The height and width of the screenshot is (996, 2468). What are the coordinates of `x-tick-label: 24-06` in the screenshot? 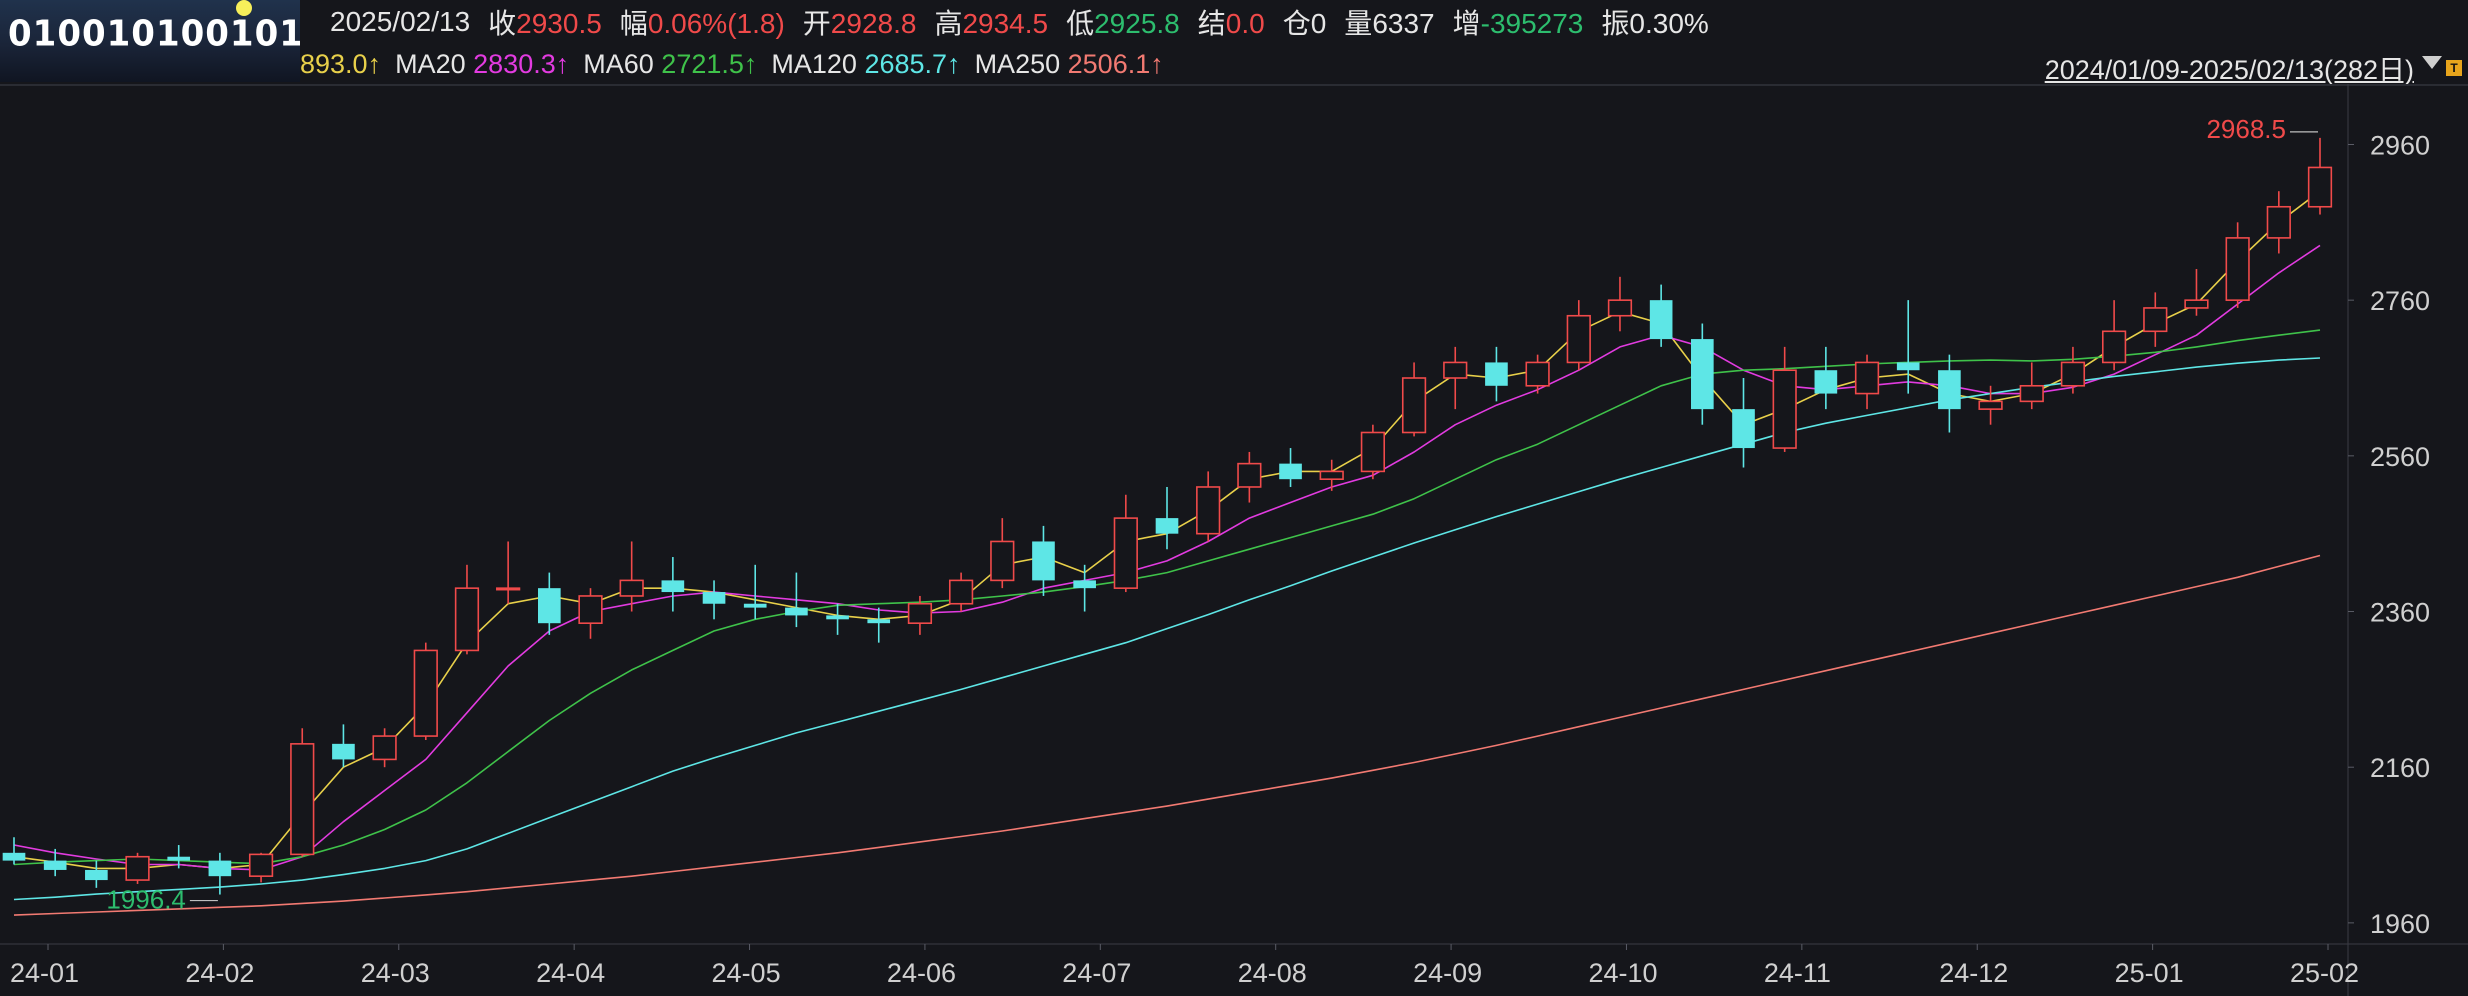 It's located at (921, 973).